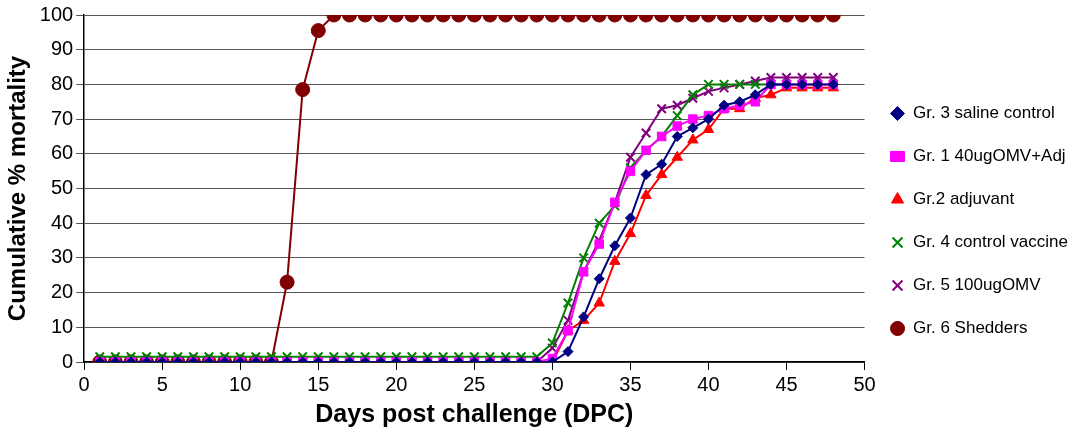 Image resolution: width=1084 pixels, height=430 pixels. Describe the element at coordinates (964, 199) in the screenshot. I see `legend-label: Gr.2 adjuvant` at that location.